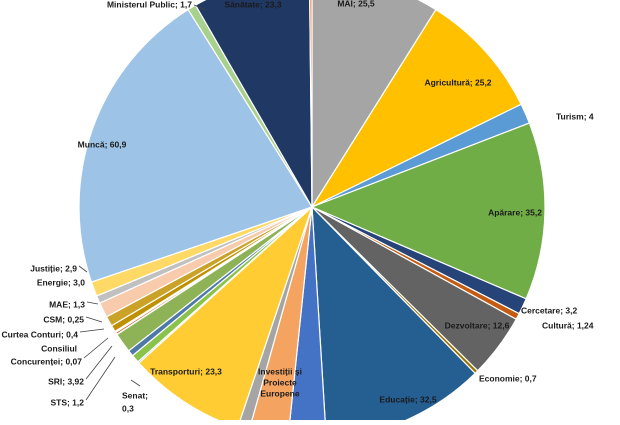 Image resolution: width=620 pixels, height=425 pixels. I want to click on pie-label-cercetare-4: Cercetare; 3,2, so click(549, 310).